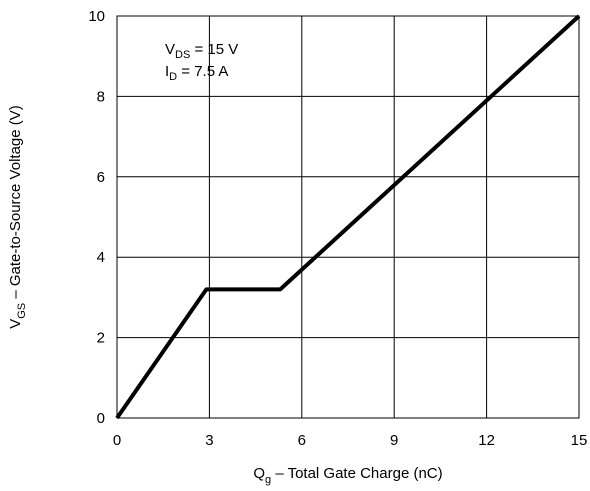 The height and width of the screenshot is (491, 590). What do you see at coordinates (196, 73) in the screenshot?
I see `annotation-id: ID = 7.5 A` at bounding box center [196, 73].